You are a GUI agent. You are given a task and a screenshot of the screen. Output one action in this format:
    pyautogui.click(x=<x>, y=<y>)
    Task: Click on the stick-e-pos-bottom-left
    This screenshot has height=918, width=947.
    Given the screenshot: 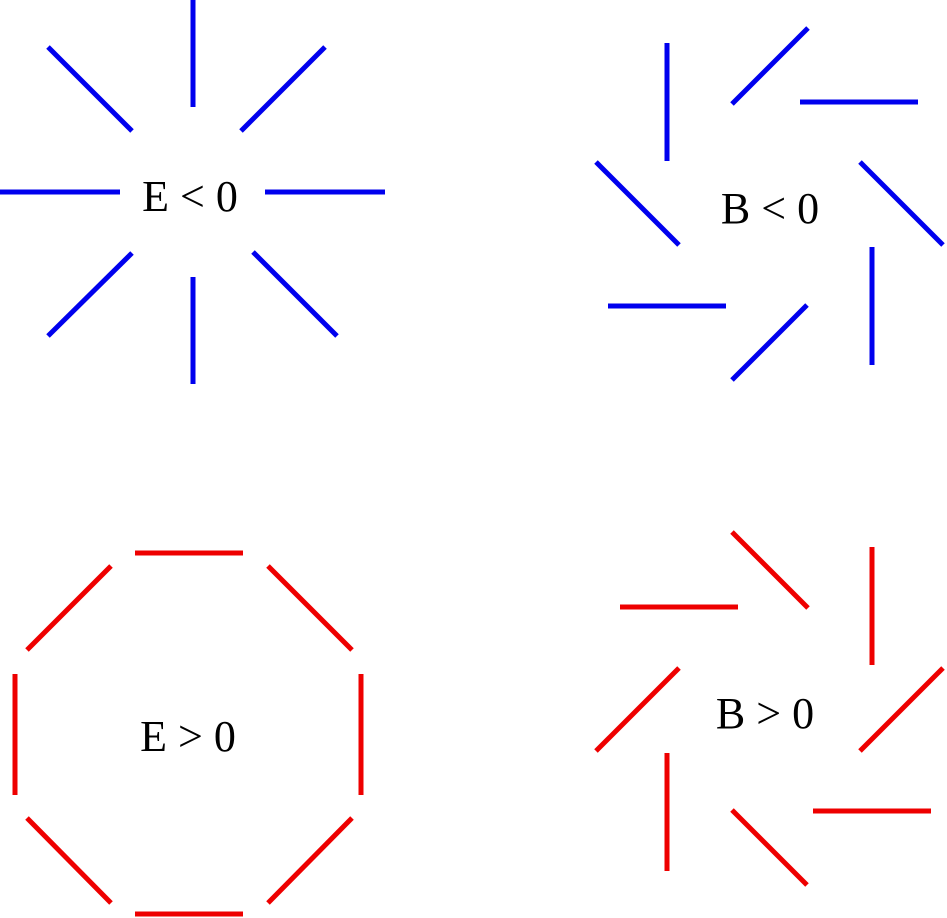 What is the action you would take?
    pyautogui.click(x=69, y=860)
    